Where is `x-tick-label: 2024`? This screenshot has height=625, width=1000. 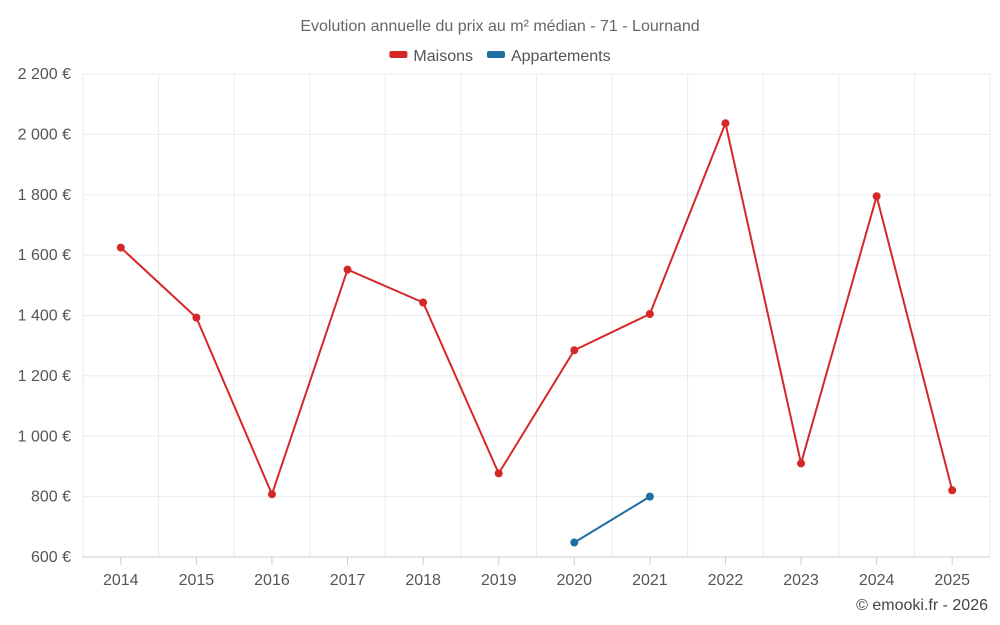
x-tick-label: 2024 is located at coordinates (877, 580).